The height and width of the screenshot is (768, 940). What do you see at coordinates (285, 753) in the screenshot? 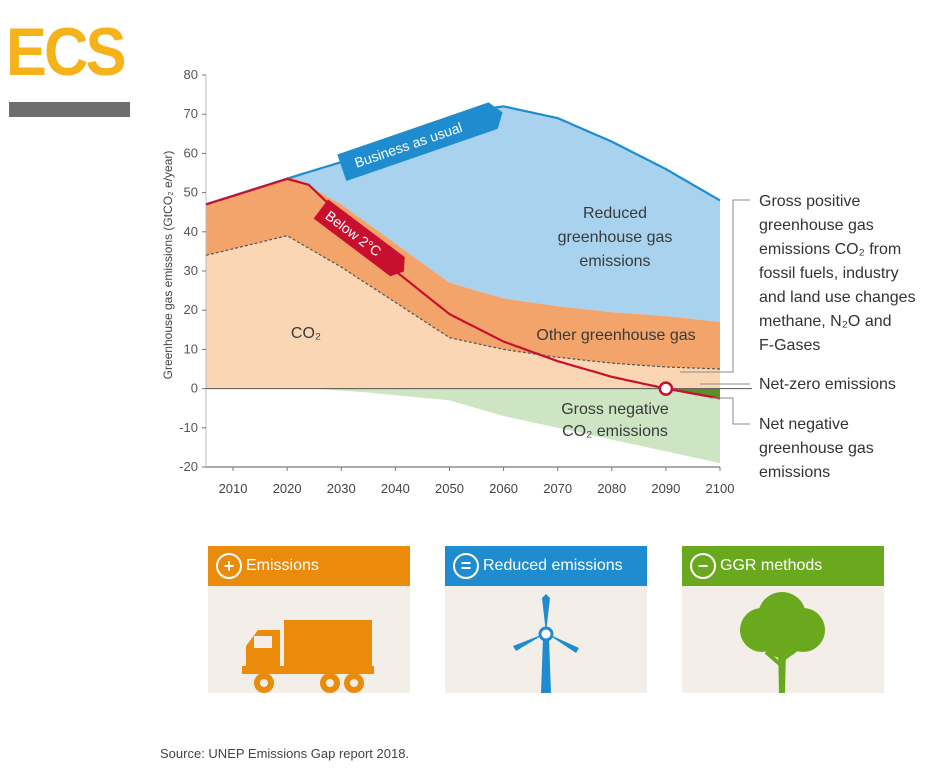
I see `source-note: Source: UNEP Emissions Gap report 2018.` at bounding box center [285, 753].